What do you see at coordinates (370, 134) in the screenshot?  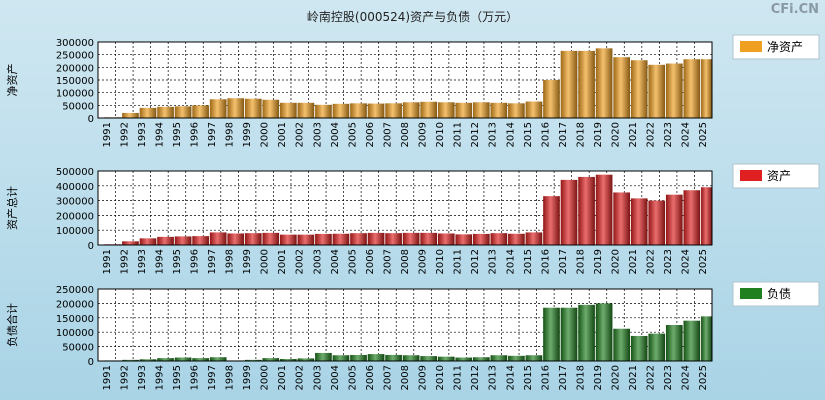 I see `x-tick-label: 2006` at bounding box center [370, 134].